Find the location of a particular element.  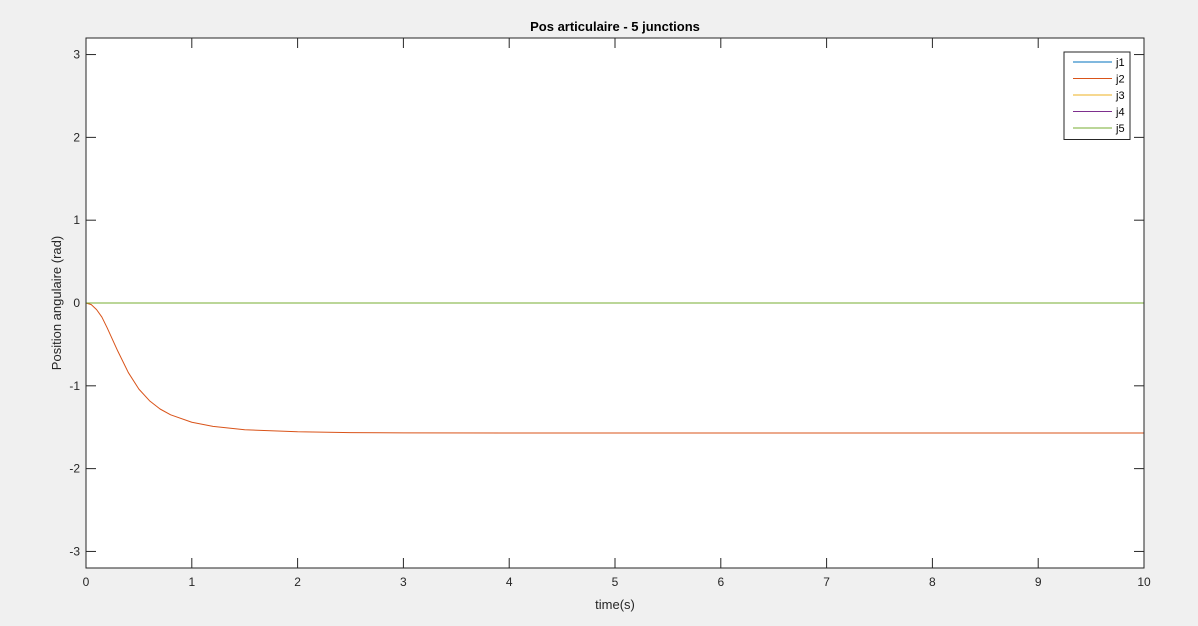

y-tick-label: 0 is located at coordinates (76, 303).